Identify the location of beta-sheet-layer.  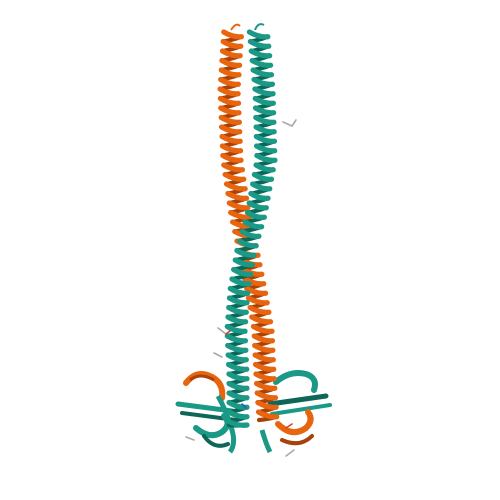
(253, 412).